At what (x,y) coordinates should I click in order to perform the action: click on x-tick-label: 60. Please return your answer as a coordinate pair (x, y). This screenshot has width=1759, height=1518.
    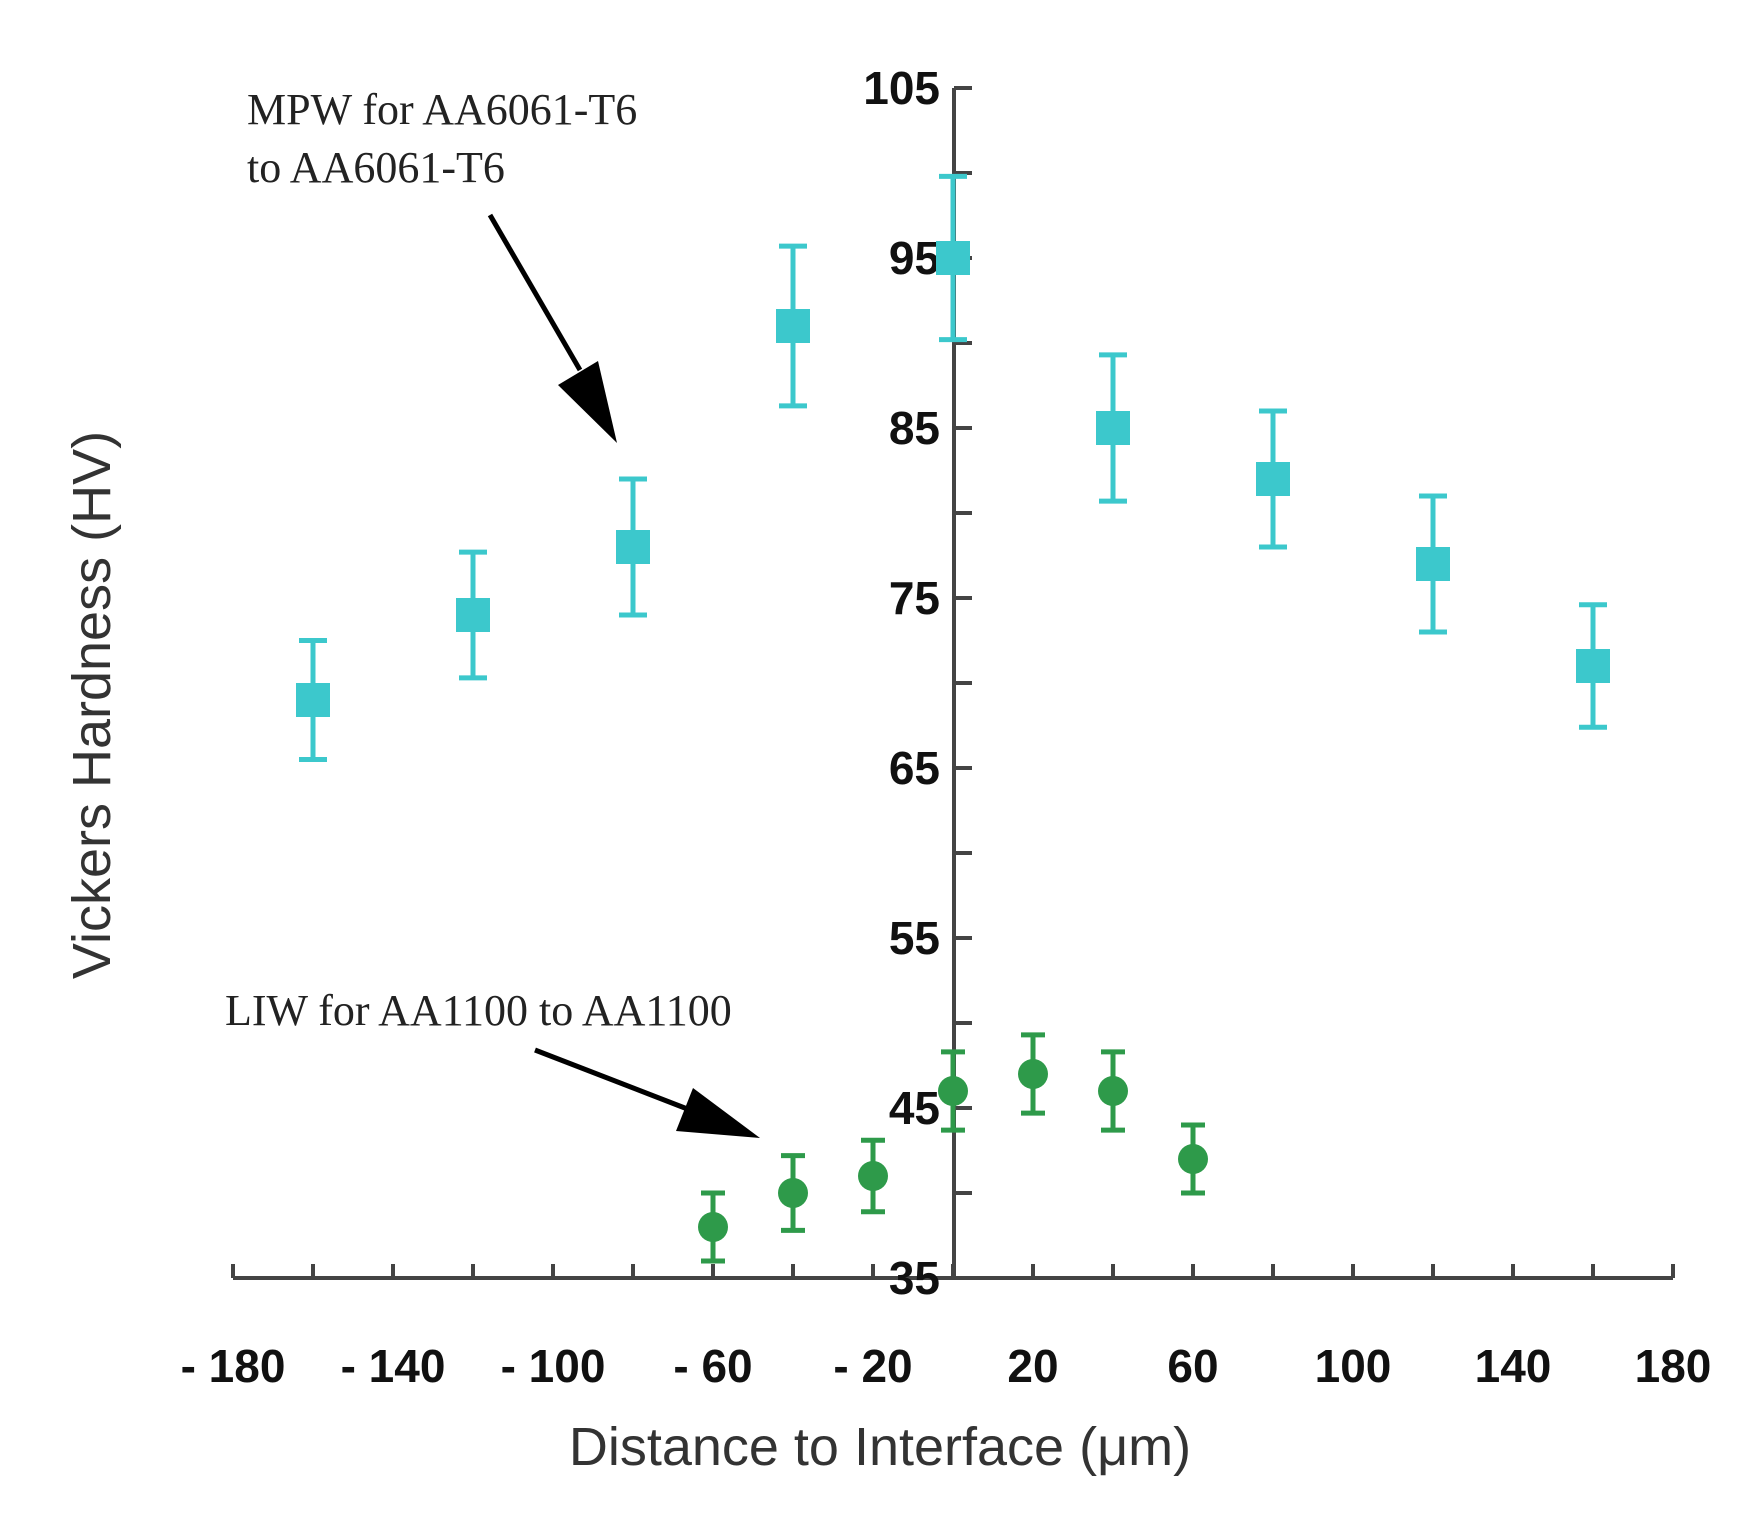
    Looking at the image, I should click on (1192, 1366).